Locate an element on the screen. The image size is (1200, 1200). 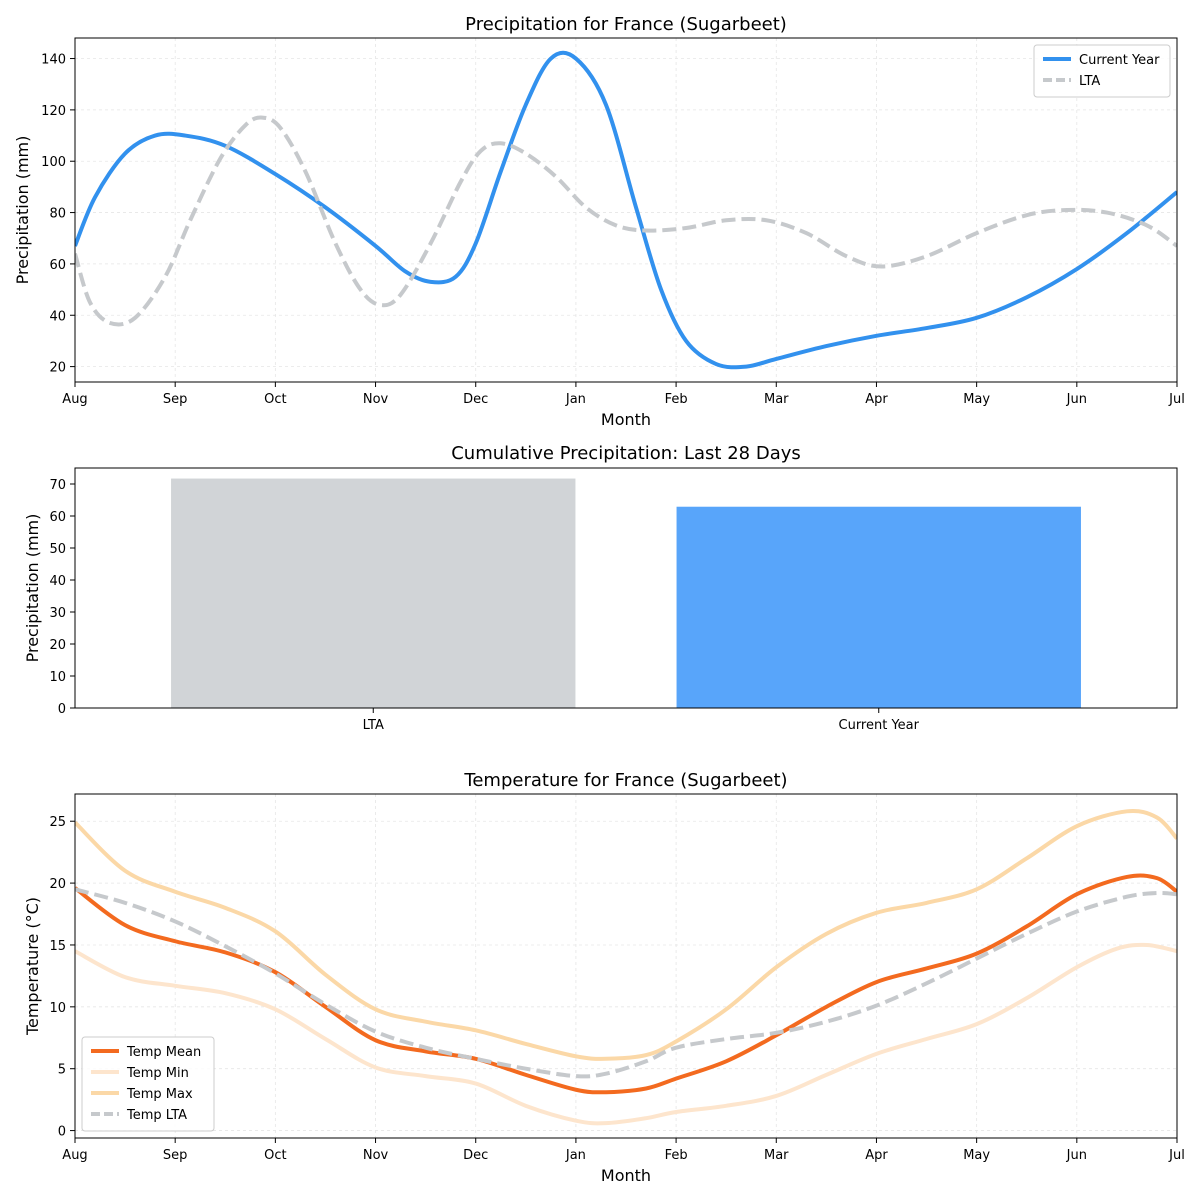
legend-label-temp-lta: Temp LTA is located at coordinates (156, 1115).